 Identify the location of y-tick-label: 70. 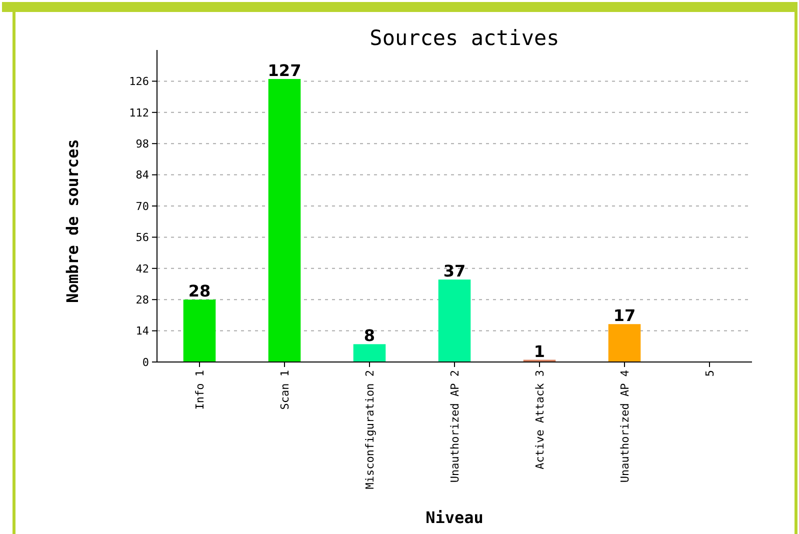
(142, 206).